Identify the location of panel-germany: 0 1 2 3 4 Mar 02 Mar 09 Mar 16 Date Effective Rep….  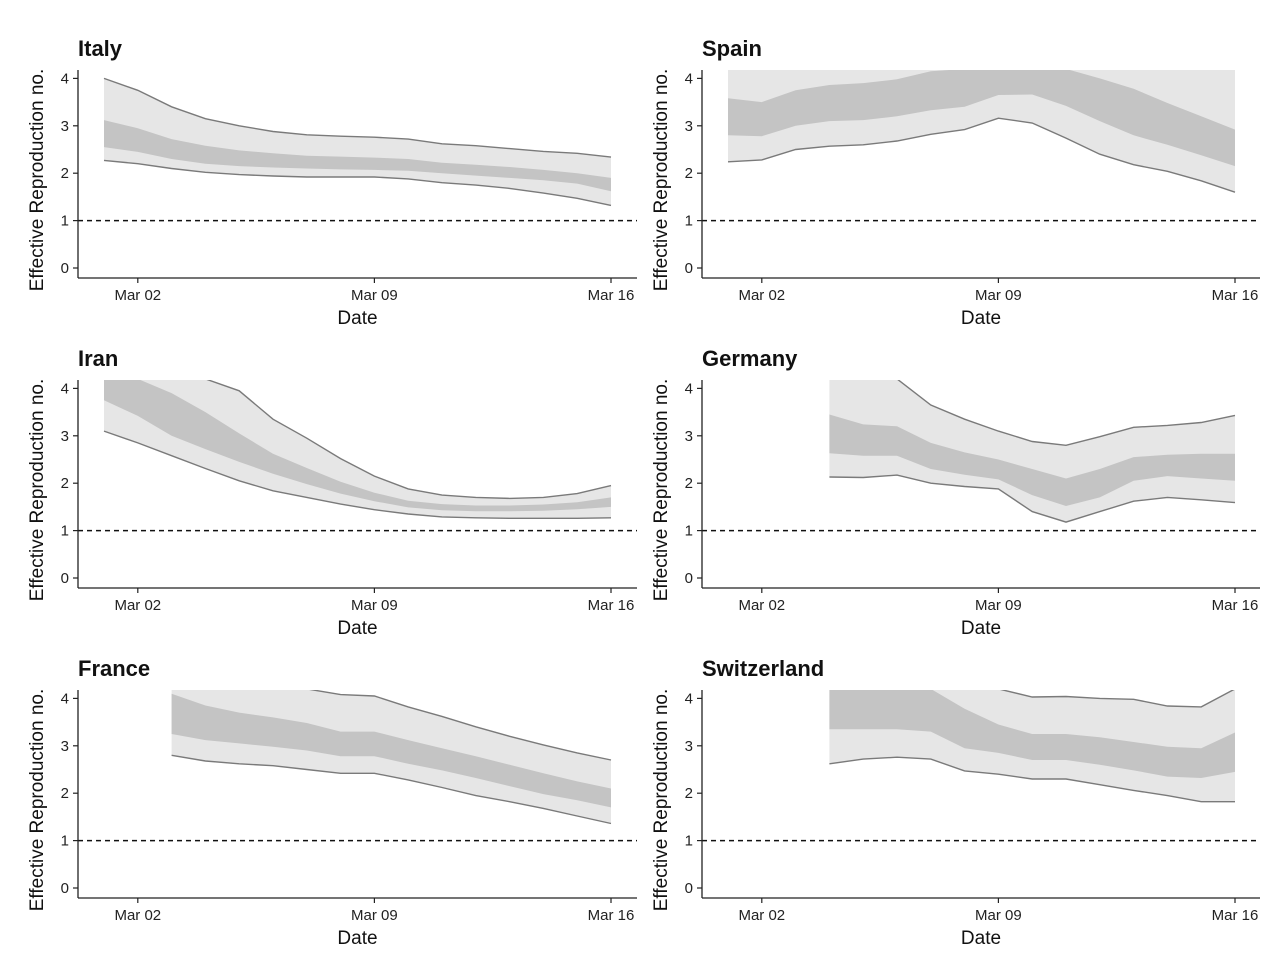
(955, 492).